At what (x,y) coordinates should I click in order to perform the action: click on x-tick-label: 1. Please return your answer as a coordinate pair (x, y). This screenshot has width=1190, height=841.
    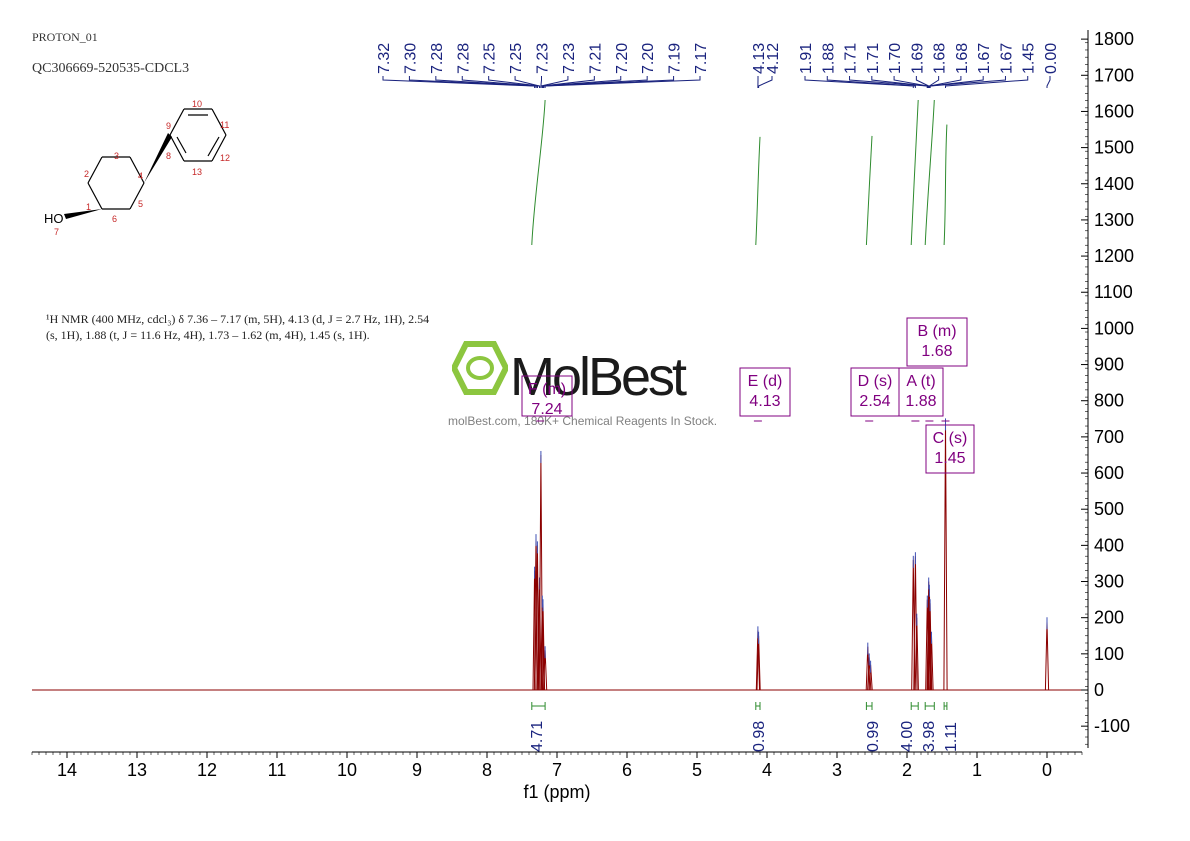
    Looking at the image, I should click on (977, 770).